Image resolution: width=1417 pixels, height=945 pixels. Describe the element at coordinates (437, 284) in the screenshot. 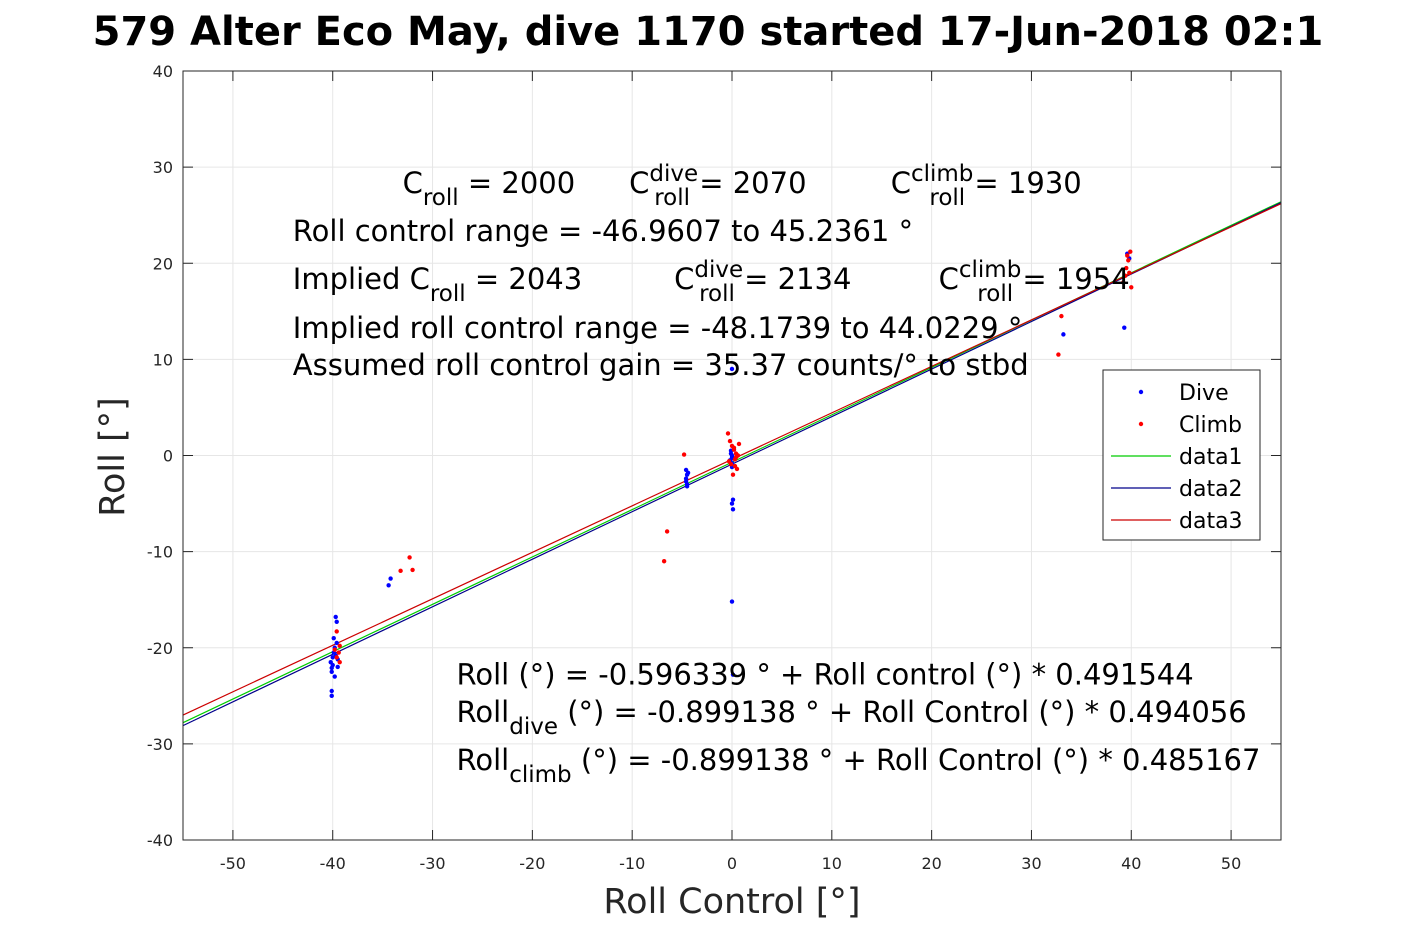

I see `annotation-implied-c-roll: Implied Croll = 2043` at that location.